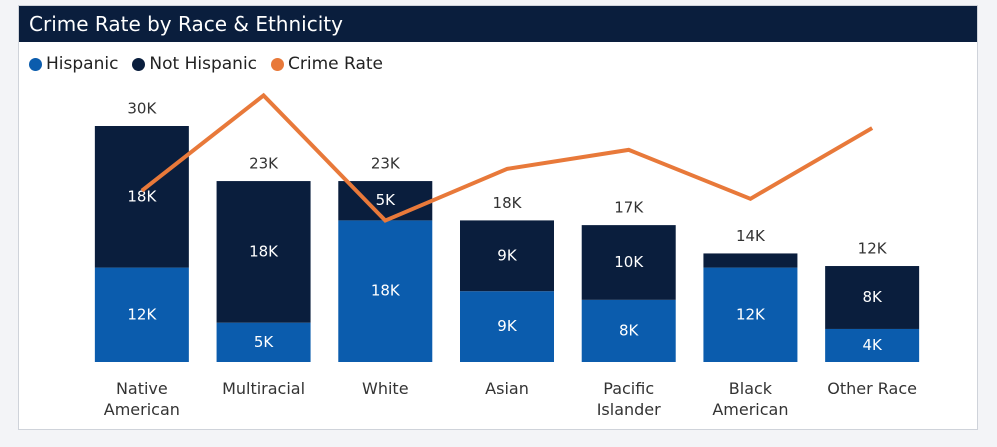  What do you see at coordinates (142, 109) in the screenshot?
I see `total-label: 30K` at bounding box center [142, 109].